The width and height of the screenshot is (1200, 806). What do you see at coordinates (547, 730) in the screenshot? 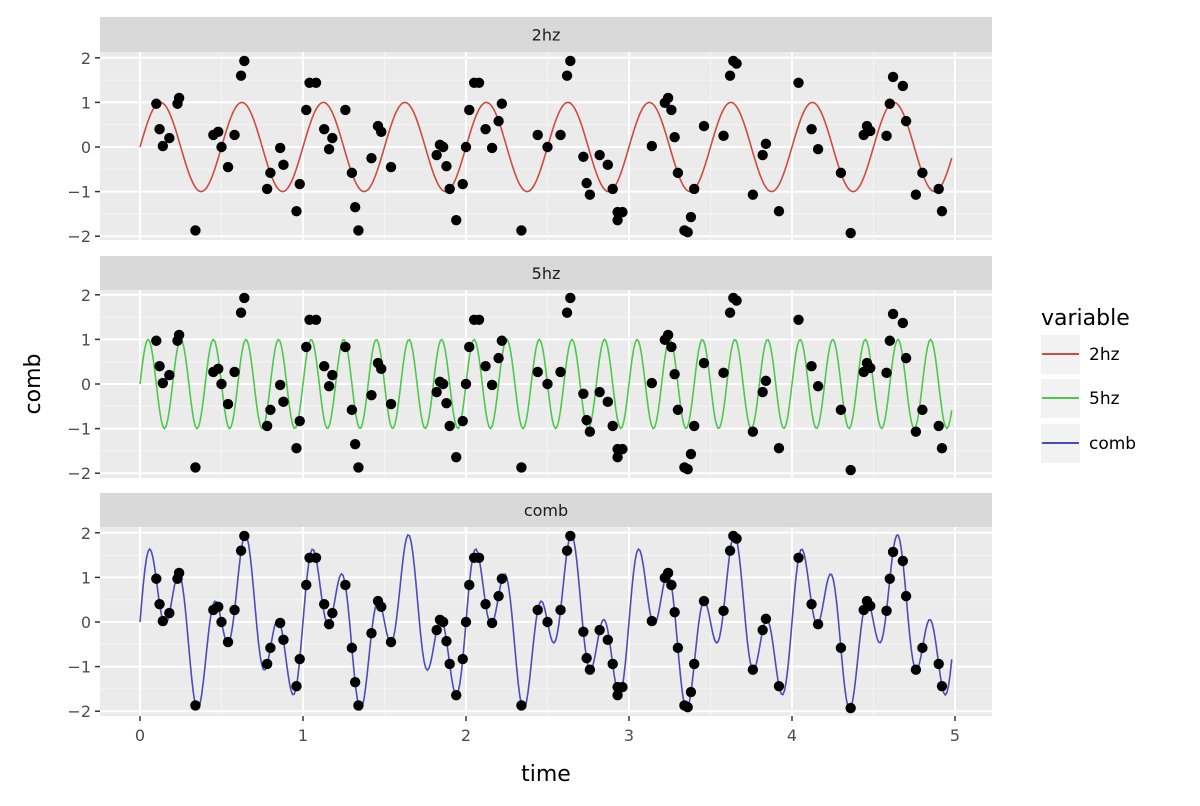
I see `x-axis: 0 1 2 3 4 5` at bounding box center [547, 730].